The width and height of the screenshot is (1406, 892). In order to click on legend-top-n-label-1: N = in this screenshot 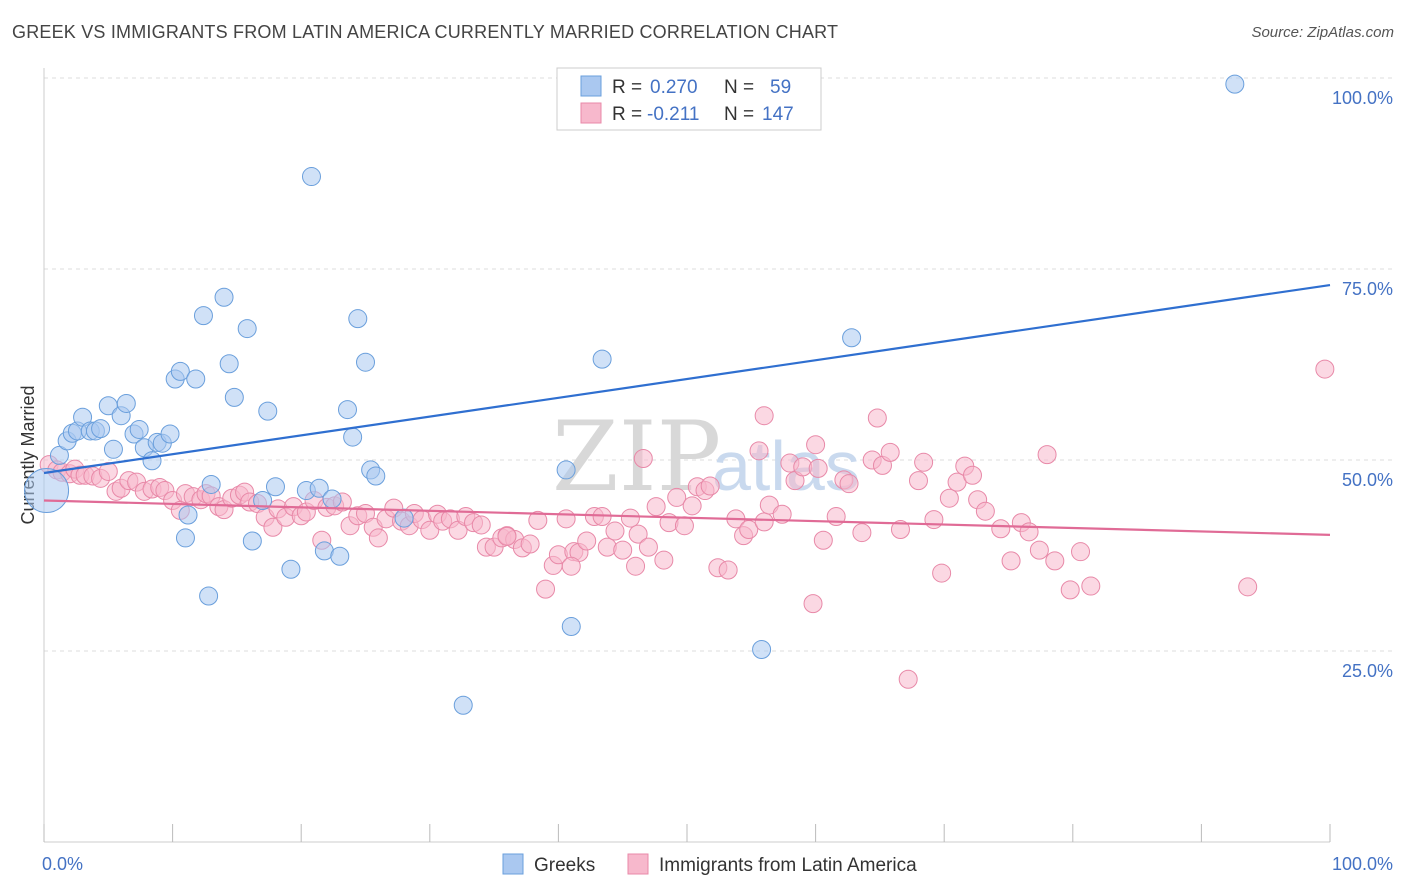, I will do `click(739, 87)`.